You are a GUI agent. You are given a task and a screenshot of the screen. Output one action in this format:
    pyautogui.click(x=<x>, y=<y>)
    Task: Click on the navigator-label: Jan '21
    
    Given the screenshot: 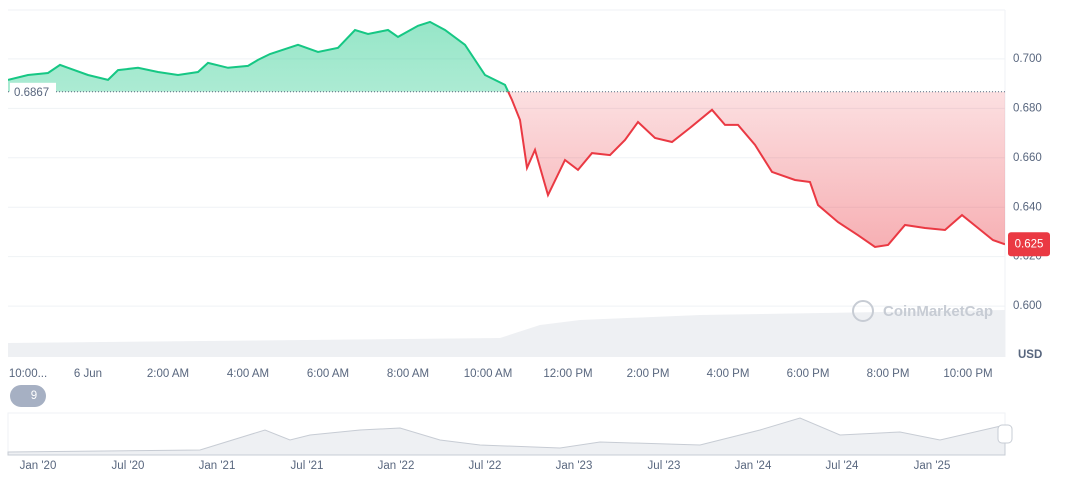 What is the action you would take?
    pyautogui.click(x=217, y=466)
    